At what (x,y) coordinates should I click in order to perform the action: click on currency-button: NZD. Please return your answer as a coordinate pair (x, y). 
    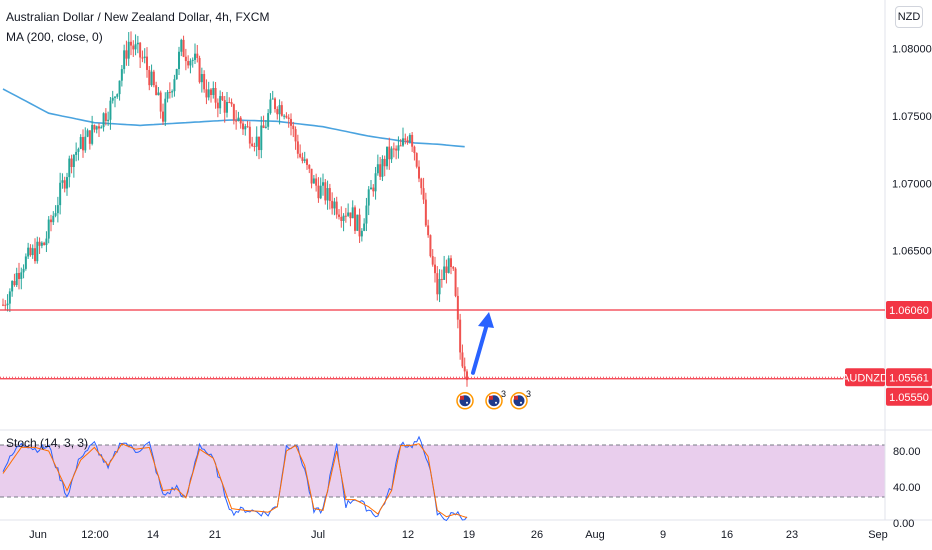
    Looking at the image, I should click on (909, 17).